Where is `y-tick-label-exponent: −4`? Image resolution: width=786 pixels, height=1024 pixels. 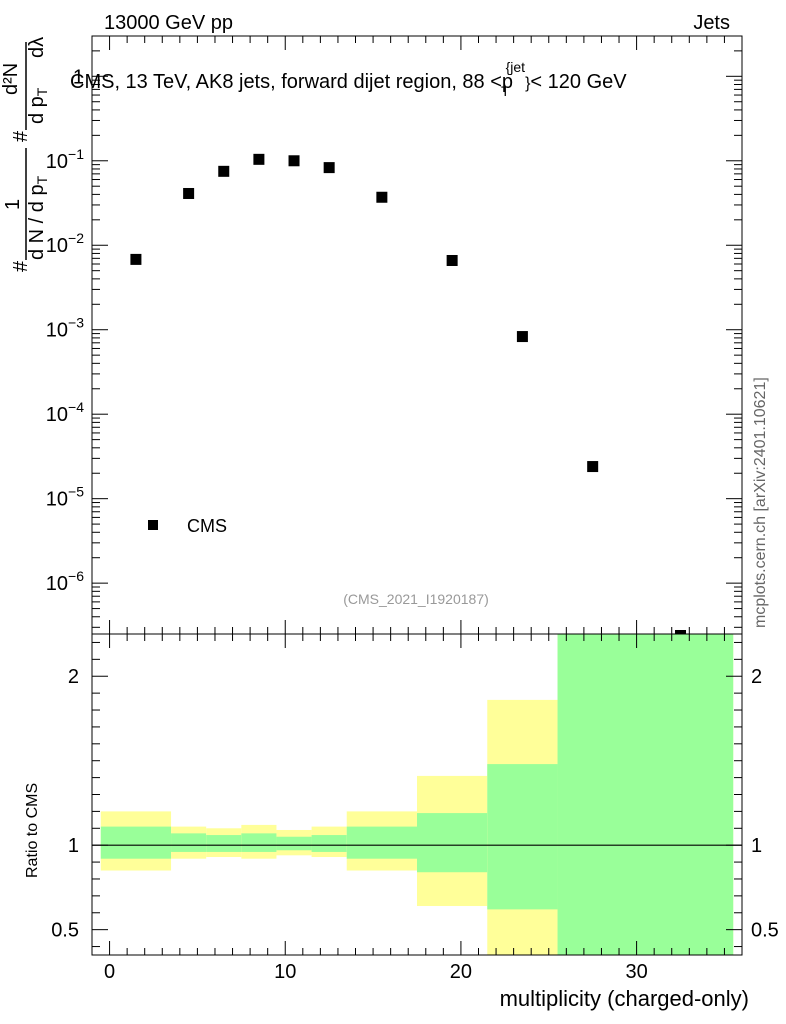 y-tick-label-exponent: −4 is located at coordinates (76, 407).